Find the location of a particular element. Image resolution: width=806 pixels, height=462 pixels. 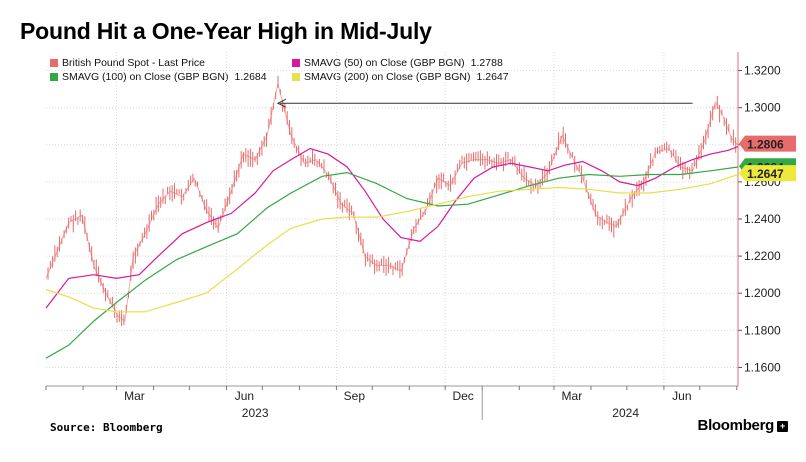

bloomberg-logo: Bloomberg + is located at coordinates (743, 425).